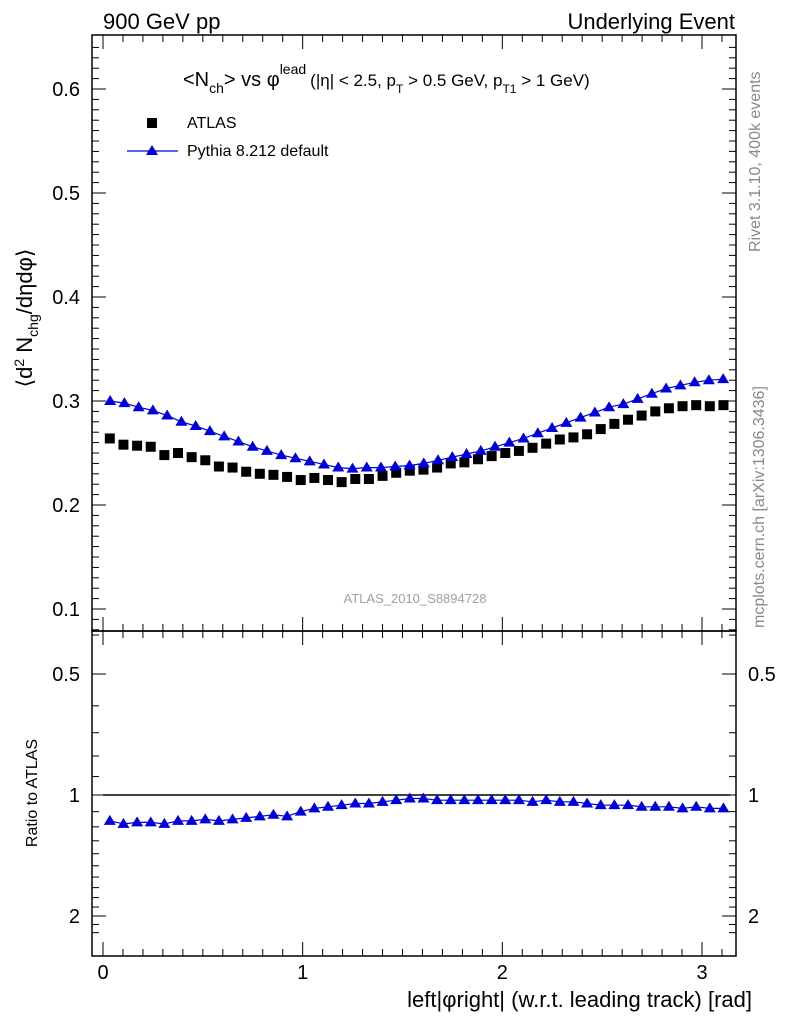 The image size is (786, 1024). Describe the element at coordinates (755, 161) in the screenshot. I see `rivet-version-label: Rivet 3.1.10, 400k events` at that location.